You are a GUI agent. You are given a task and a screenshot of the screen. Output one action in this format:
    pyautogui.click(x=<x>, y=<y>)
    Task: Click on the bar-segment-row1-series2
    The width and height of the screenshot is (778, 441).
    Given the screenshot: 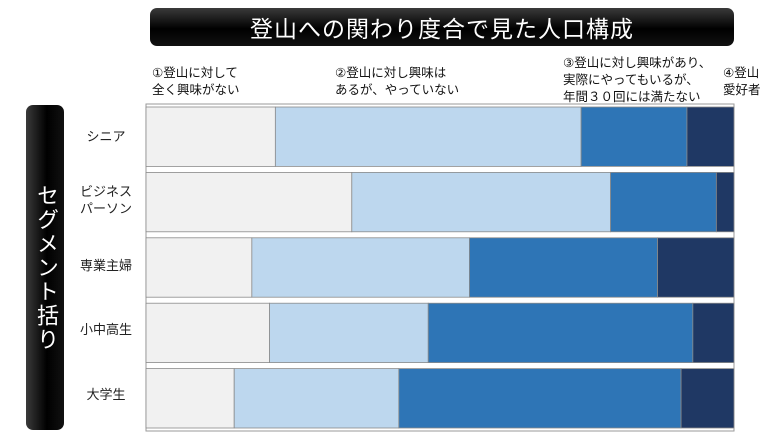 What is the action you would take?
    pyautogui.click(x=428, y=136)
    